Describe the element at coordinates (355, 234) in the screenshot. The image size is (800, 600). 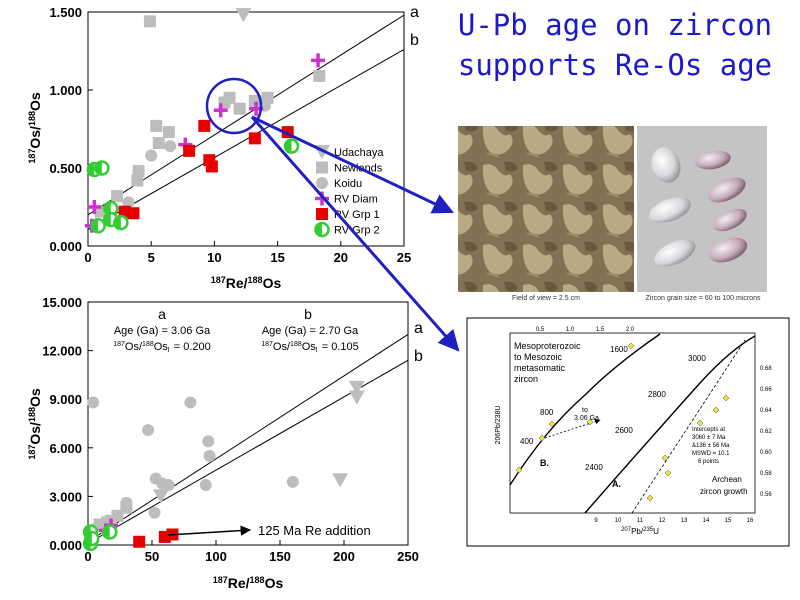
I see `arrow-to-concordia` at that location.